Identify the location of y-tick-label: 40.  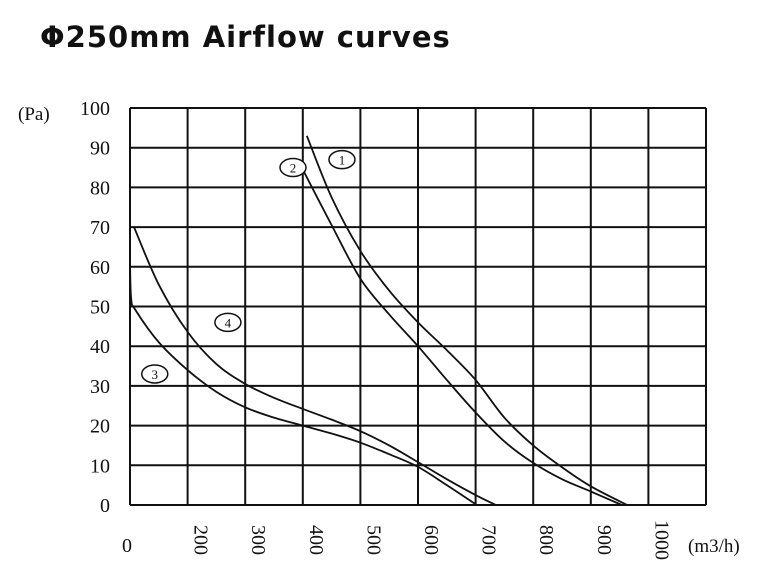
(100, 347).